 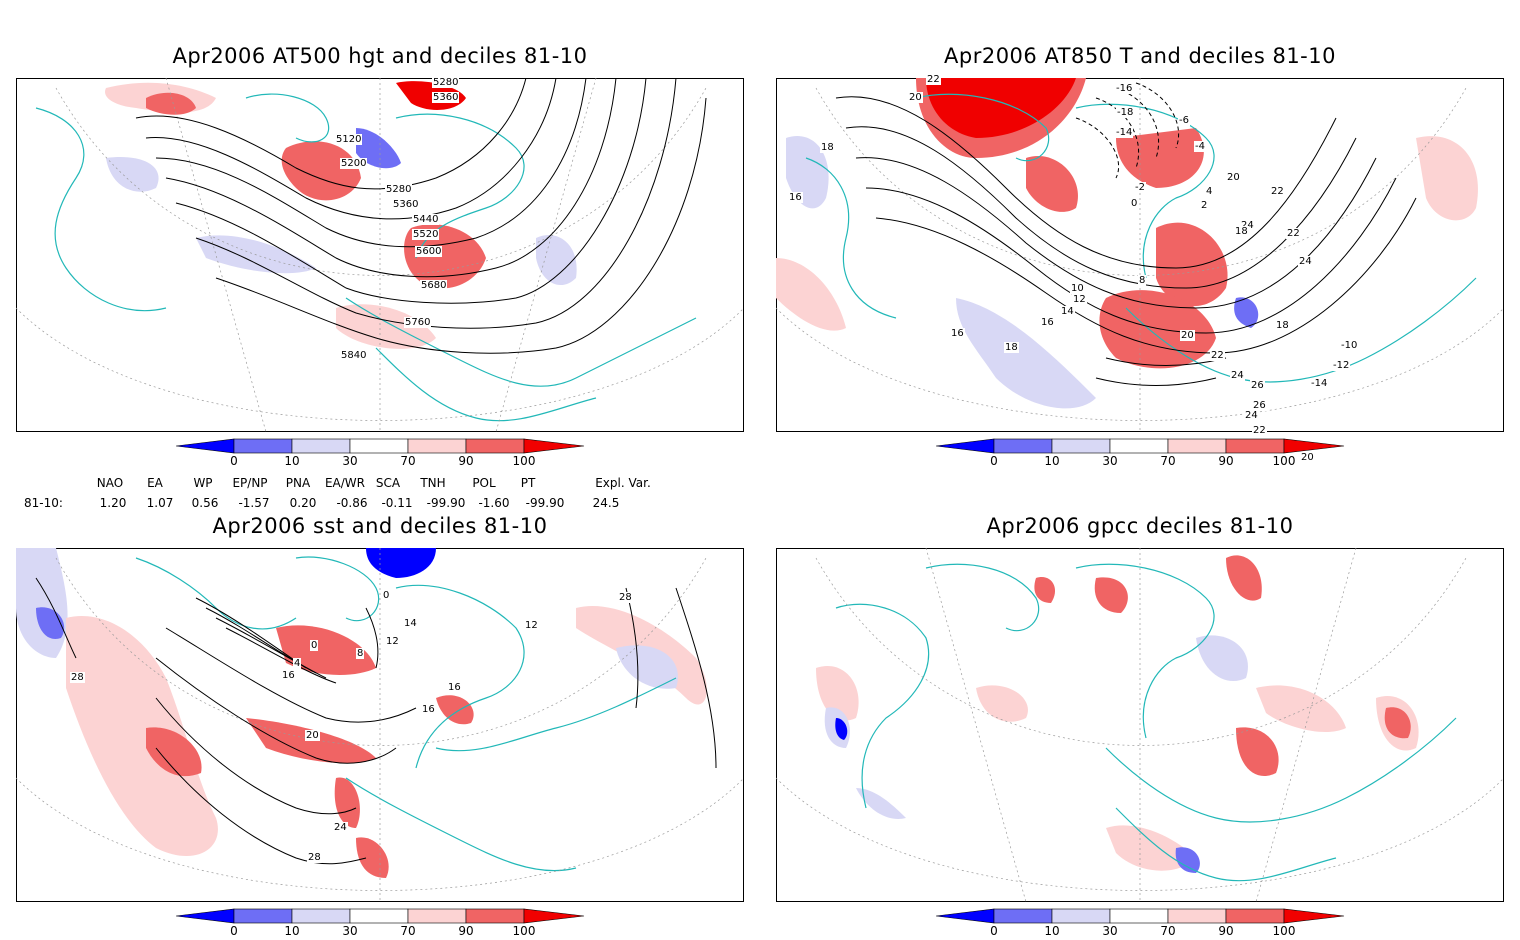 I want to click on contour-label: 5840, so click(x=354, y=355).